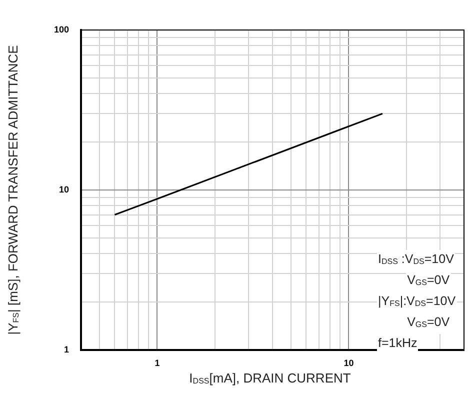 The image size is (472, 418). I want to click on y-tick-label: 100, so click(61, 29).